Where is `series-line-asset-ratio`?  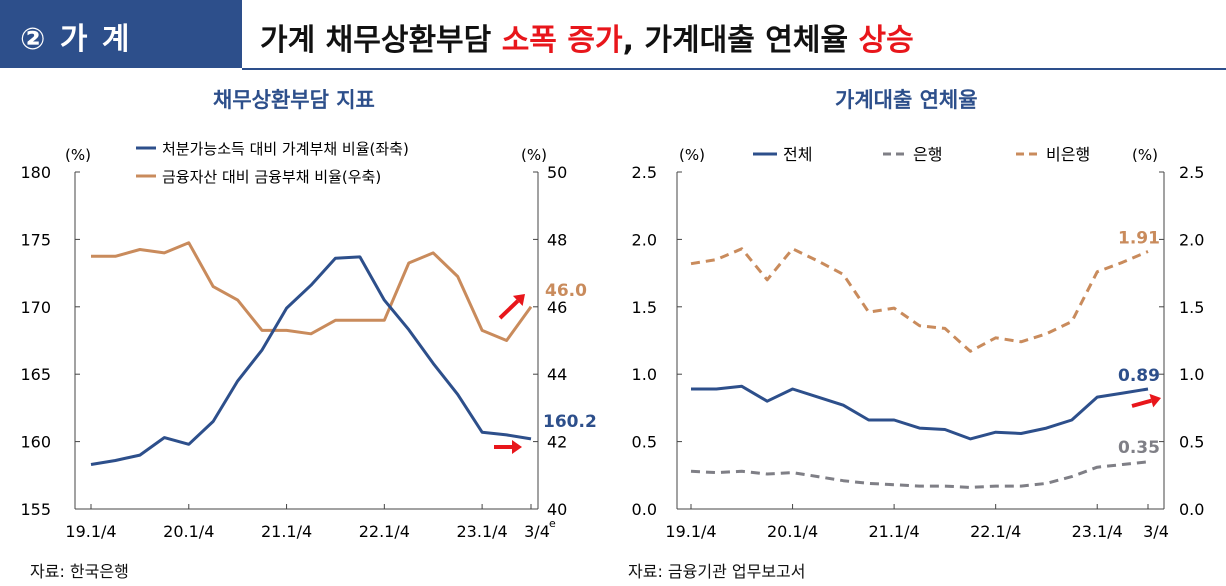 series-line-asset-ratio is located at coordinates (312, 291).